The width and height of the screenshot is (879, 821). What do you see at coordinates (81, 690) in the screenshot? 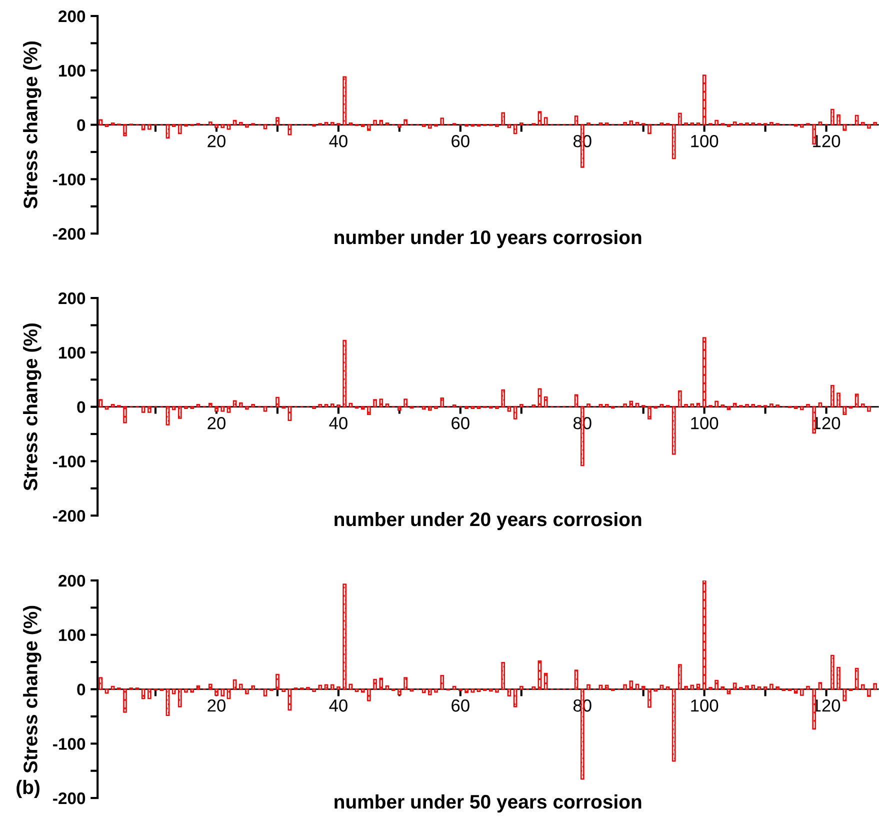
I see `y-tick-label: 0` at bounding box center [81, 690].